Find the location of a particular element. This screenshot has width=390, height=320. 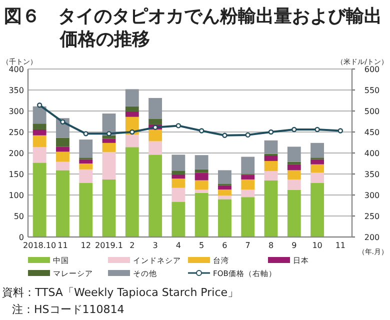

y2-tick-label: 450 is located at coordinates (372, 132).